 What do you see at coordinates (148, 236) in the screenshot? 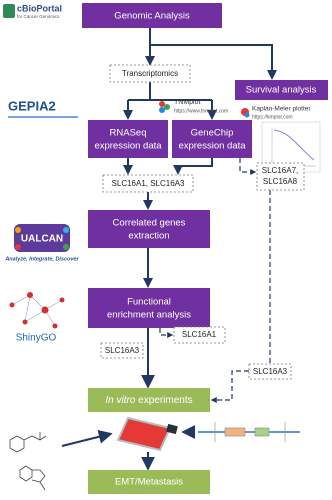
I see `node-label: extraction` at bounding box center [148, 236].